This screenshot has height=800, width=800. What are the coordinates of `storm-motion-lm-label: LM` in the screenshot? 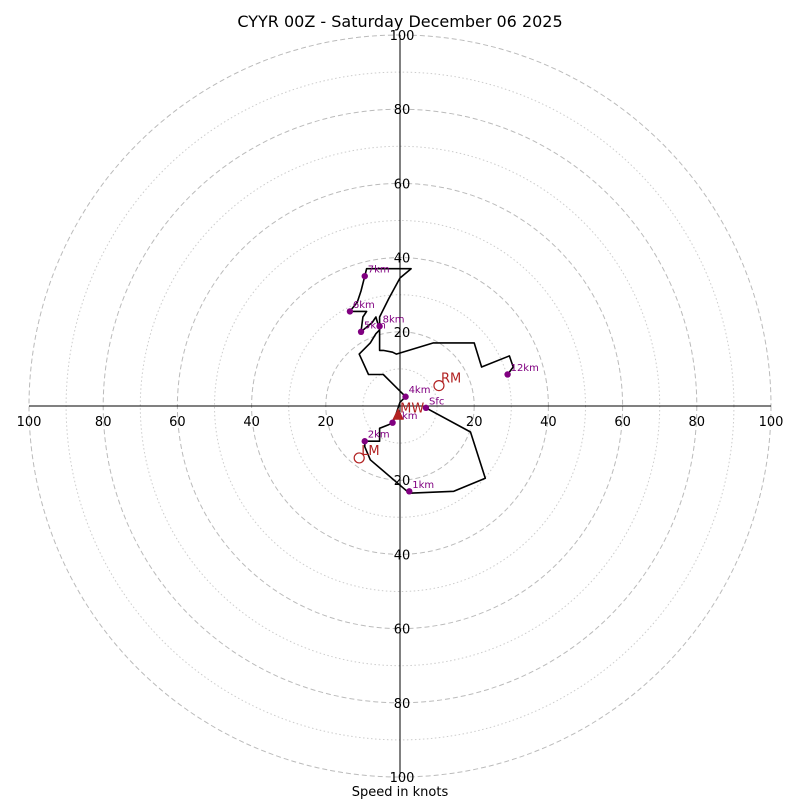 It's located at (370, 451).